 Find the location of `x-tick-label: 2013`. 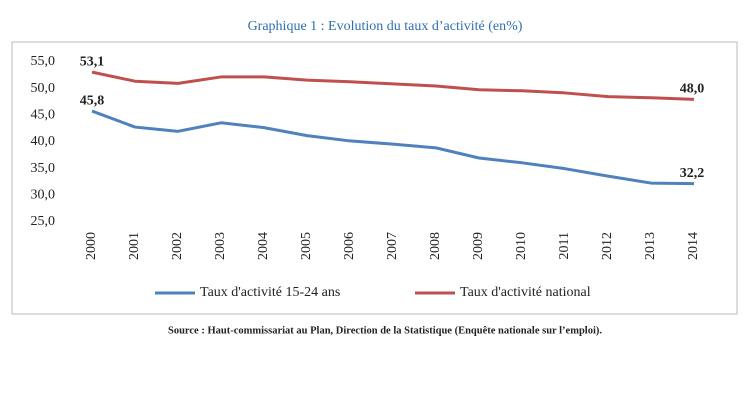

x-tick-label: 2013 is located at coordinates (650, 246).